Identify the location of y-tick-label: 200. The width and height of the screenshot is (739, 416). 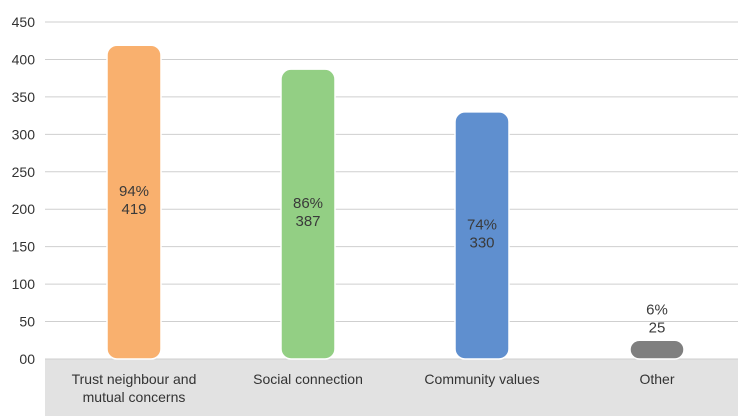
(24, 209).